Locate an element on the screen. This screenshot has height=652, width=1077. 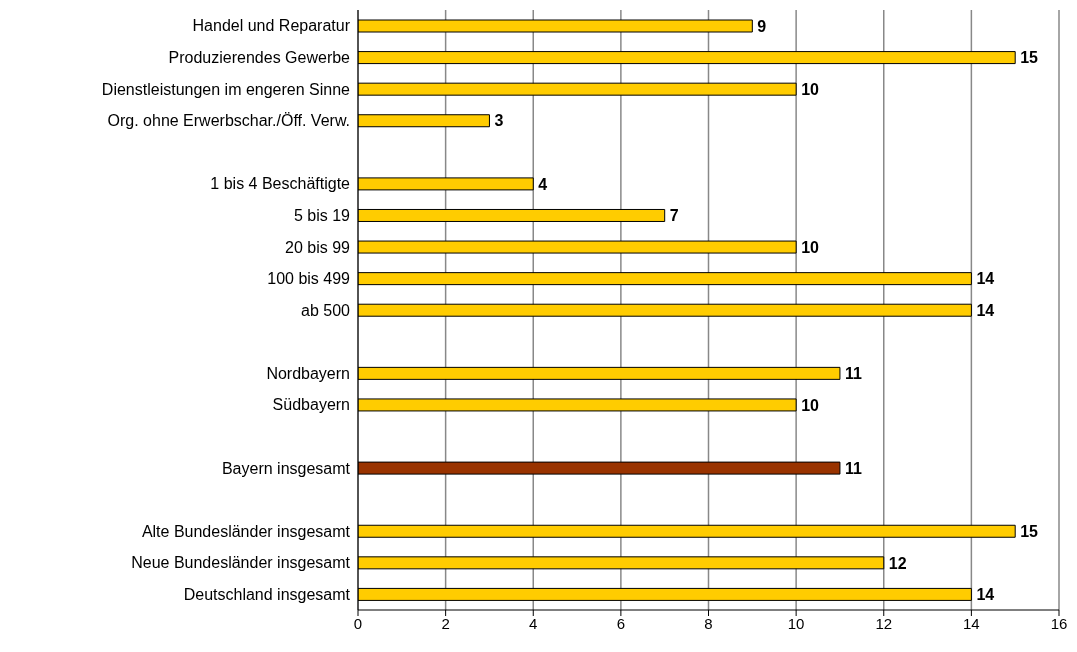
x-tick-label: 6 is located at coordinates (621, 623).